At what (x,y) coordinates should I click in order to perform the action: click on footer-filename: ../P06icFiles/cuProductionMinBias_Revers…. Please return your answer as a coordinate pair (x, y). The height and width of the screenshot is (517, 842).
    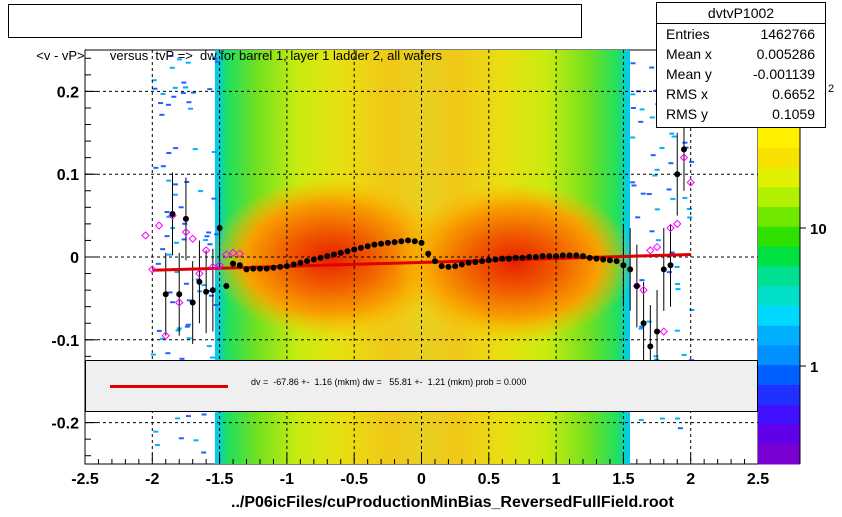
    Looking at the image, I should click on (452, 502).